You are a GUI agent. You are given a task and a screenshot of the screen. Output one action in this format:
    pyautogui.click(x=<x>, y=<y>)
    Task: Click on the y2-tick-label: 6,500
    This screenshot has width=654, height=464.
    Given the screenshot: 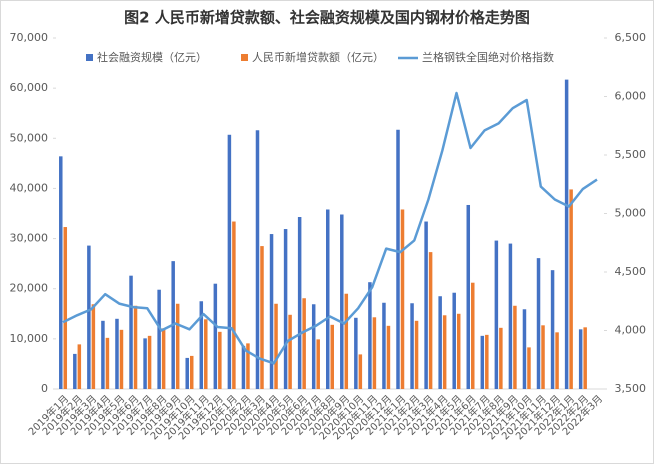 What is the action you would take?
    pyautogui.click(x=631, y=37)
    